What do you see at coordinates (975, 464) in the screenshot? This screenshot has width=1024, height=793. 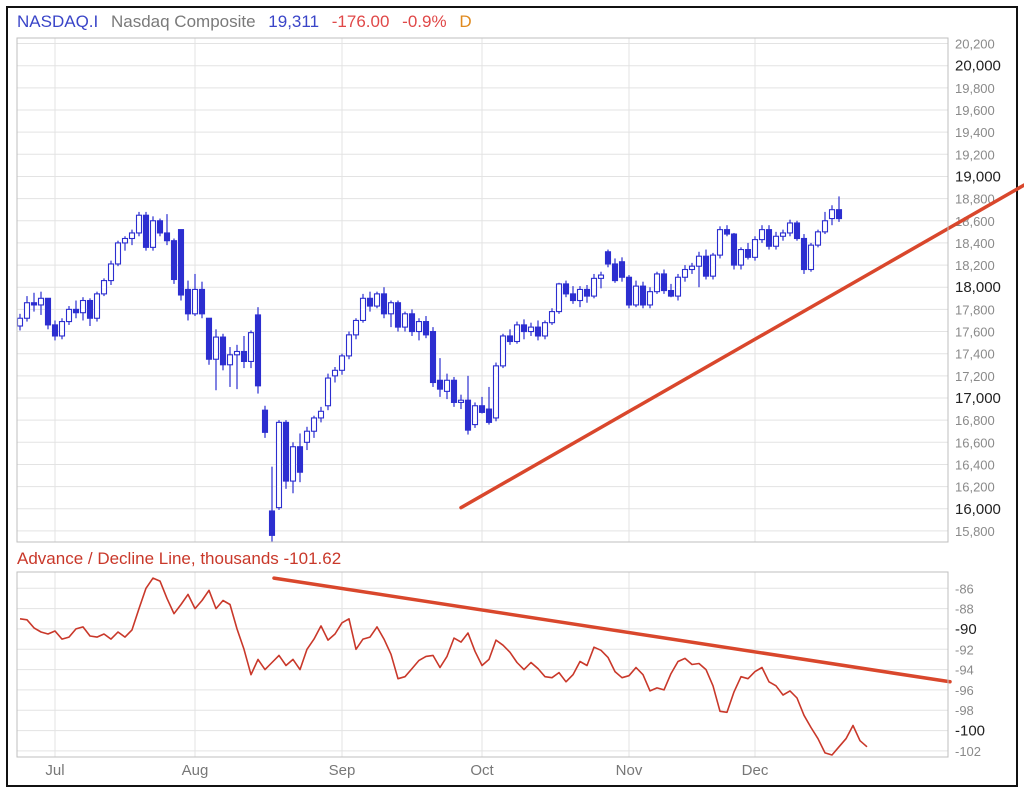 I see `price-tick-label: 16,400` at bounding box center [975, 464].